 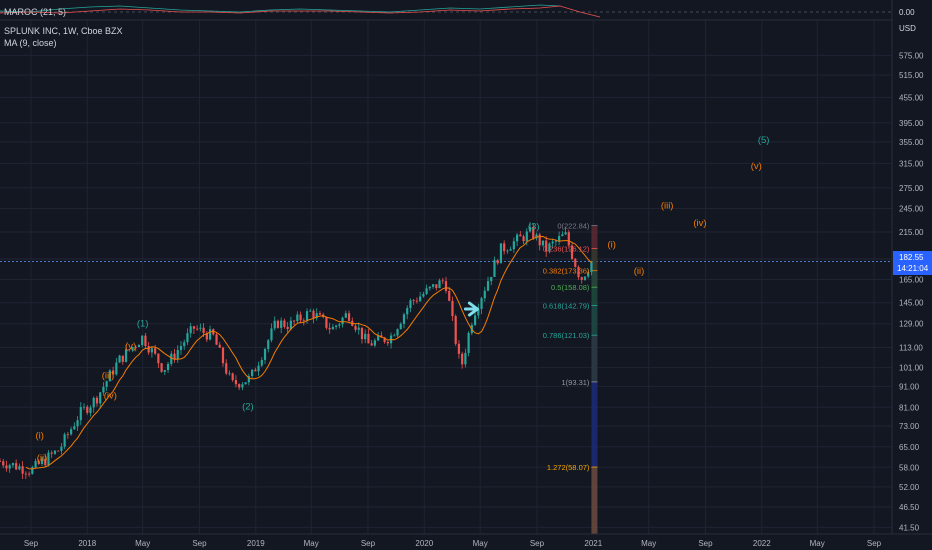 What do you see at coordinates (471, 309) in the screenshot?
I see `arrow-icon` at bounding box center [471, 309].